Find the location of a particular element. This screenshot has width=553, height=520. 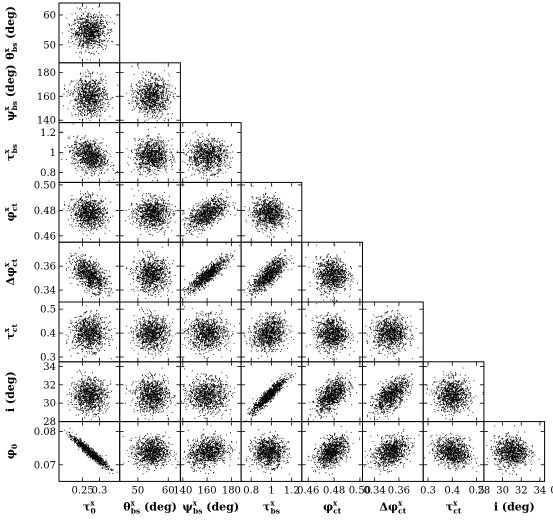

y-axis-label-dphi_ct: Δφxct is located at coordinates (10, 271).